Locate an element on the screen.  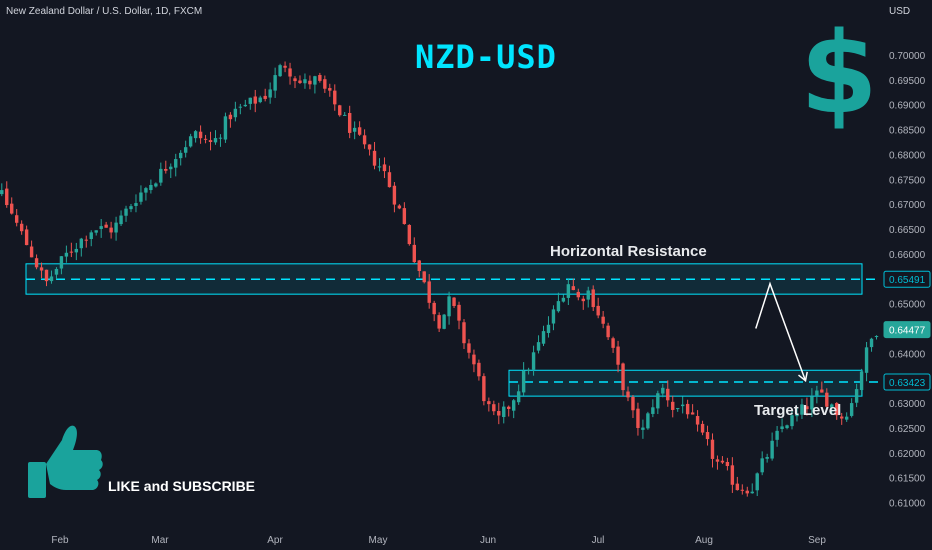
resistance-price-label: 0.65491 is located at coordinates (907, 280).